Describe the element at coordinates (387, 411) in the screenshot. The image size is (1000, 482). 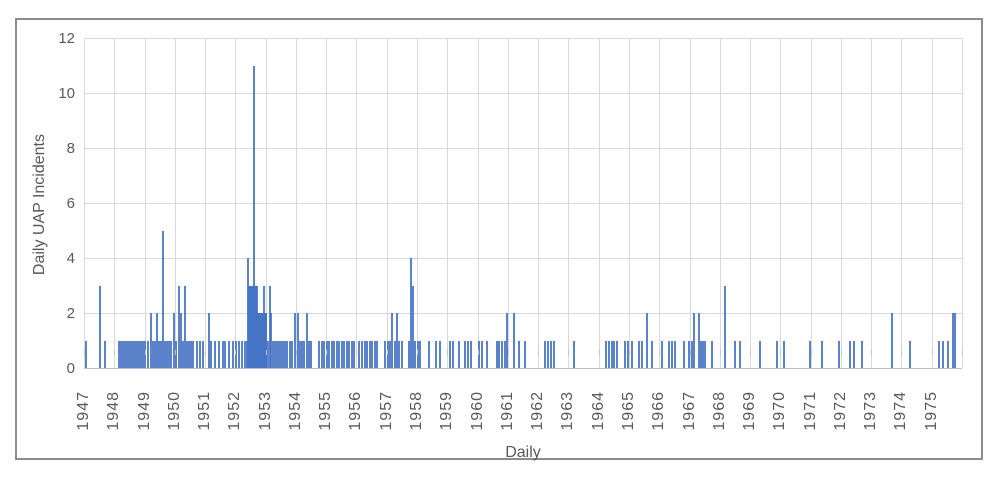
I see `x-tick-label: 1957` at that location.